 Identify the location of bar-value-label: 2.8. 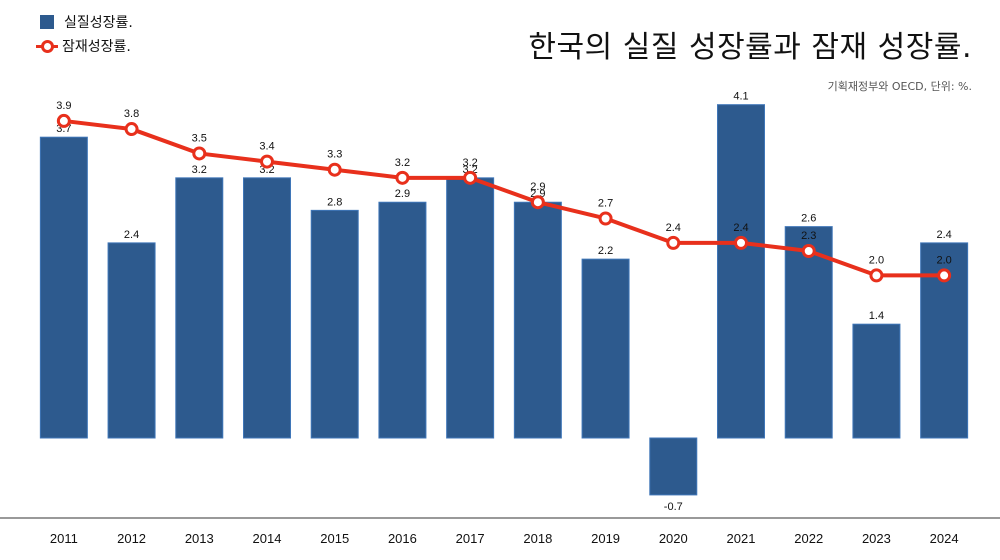
(334, 202).